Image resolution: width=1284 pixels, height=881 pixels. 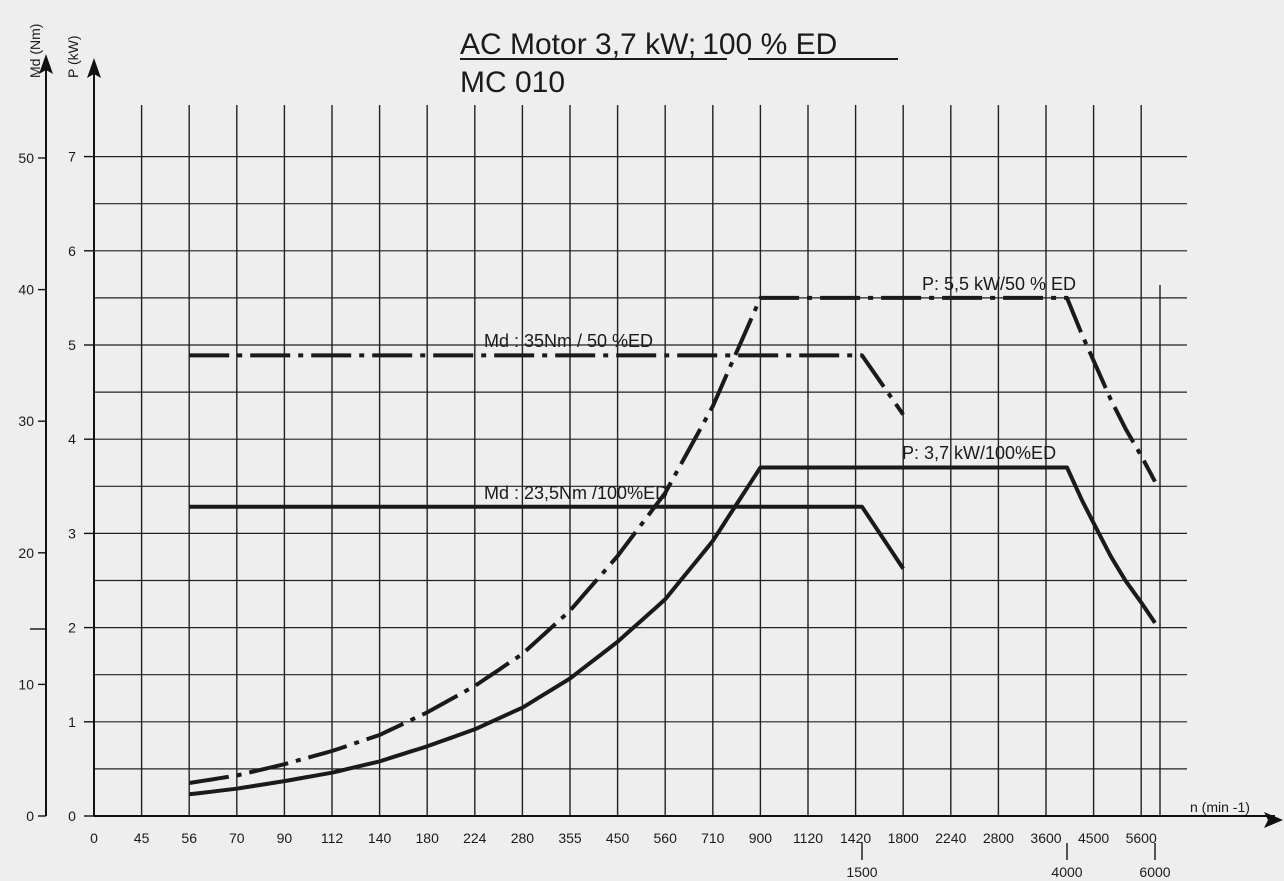 What do you see at coordinates (1066, 872) in the screenshot?
I see `x-extra-tick-label: 4000` at bounding box center [1066, 872].